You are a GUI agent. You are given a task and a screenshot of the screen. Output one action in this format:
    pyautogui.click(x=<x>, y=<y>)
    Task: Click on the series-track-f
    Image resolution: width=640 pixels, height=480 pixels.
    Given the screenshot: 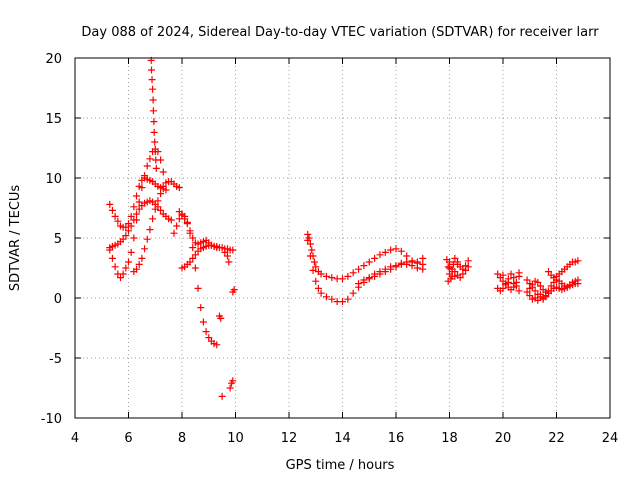 What is the action you would take?
    pyautogui.click(x=195, y=280)
    